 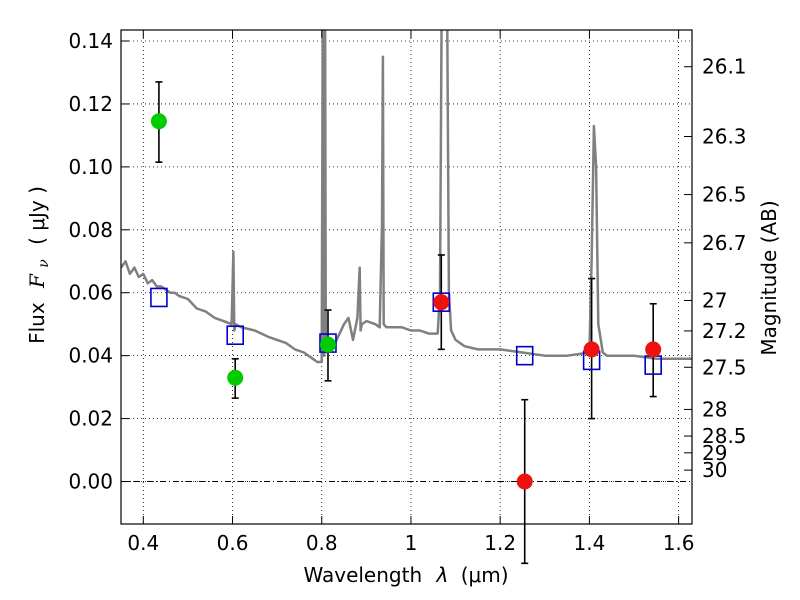 I want to click on y-tick-label: 0.06, so click(x=90, y=293).